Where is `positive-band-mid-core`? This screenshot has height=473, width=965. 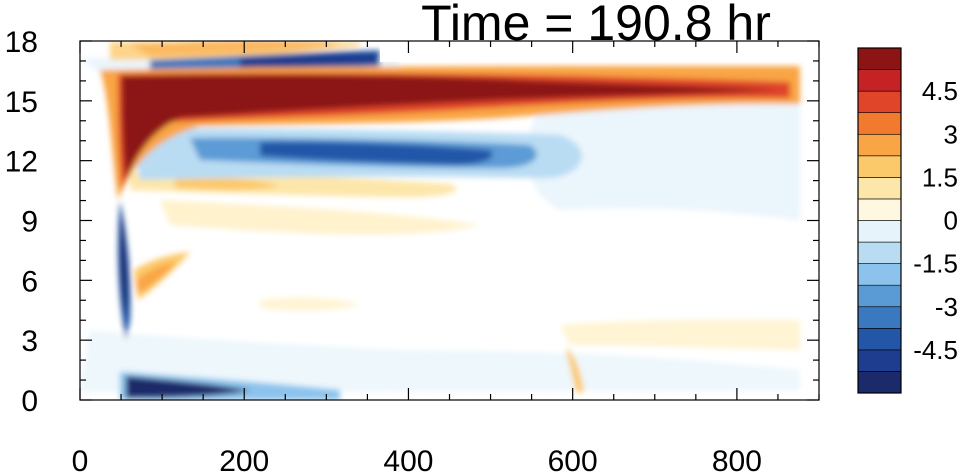
positive-band-mid-core is located at coordinates (227, 183).